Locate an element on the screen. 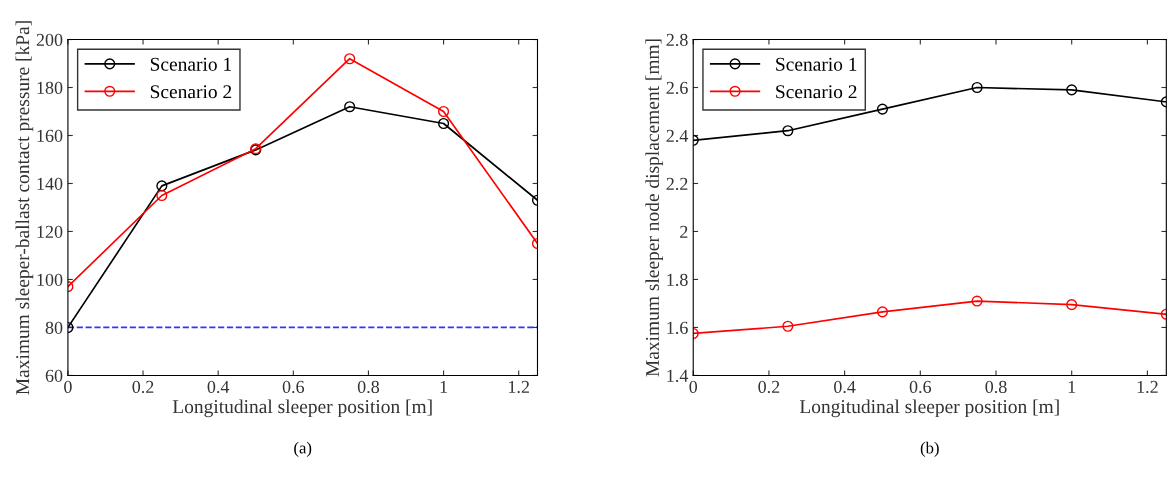 The height and width of the screenshot is (494, 1171). y-tick-label: 120 is located at coordinates (50, 231).